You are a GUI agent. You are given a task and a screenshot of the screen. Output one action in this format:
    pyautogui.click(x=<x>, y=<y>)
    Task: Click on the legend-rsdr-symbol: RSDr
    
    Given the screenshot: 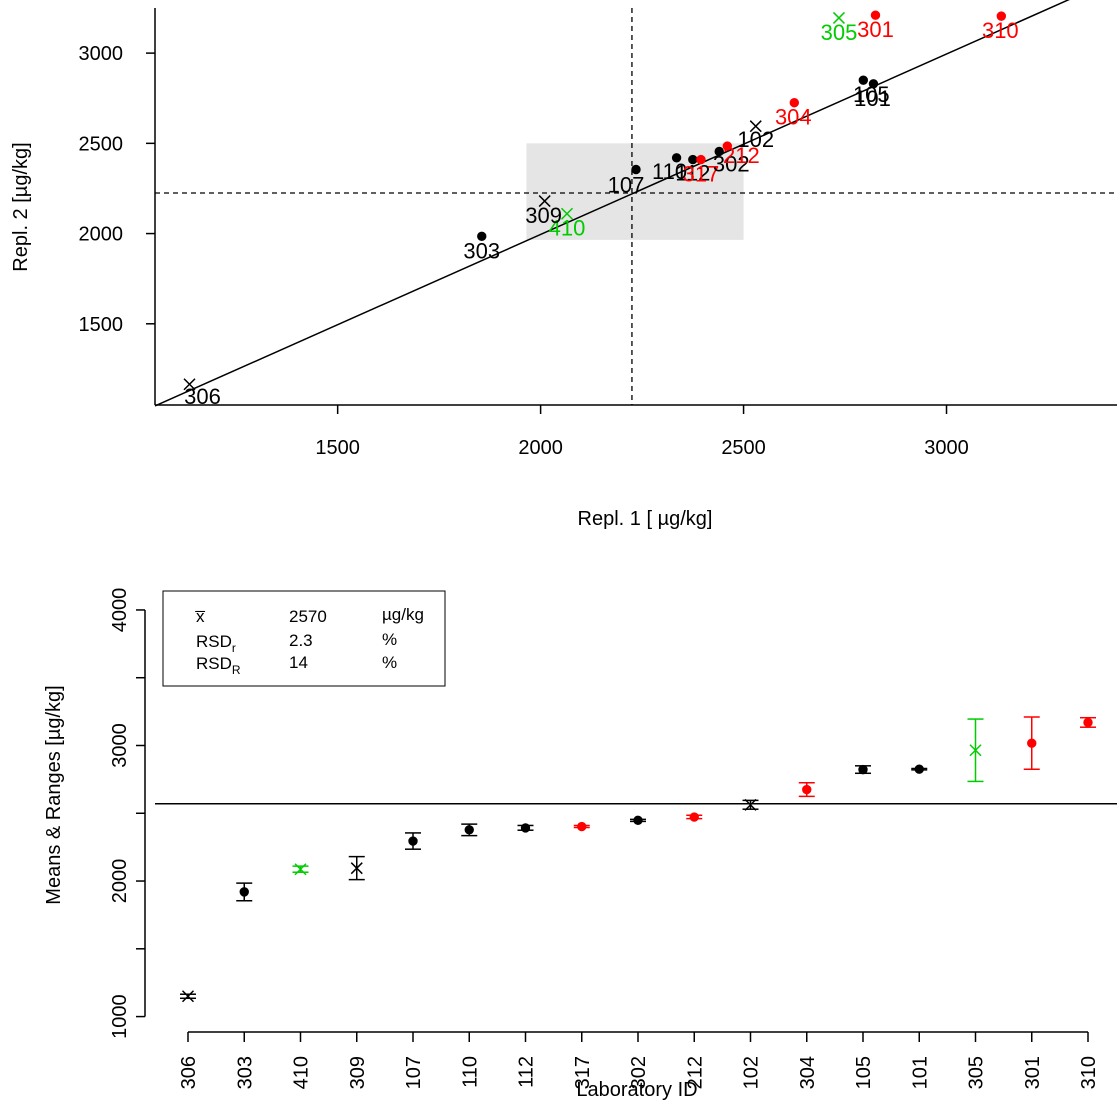 What is the action you would take?
    pyautogui.click(x=216, y=643)
    